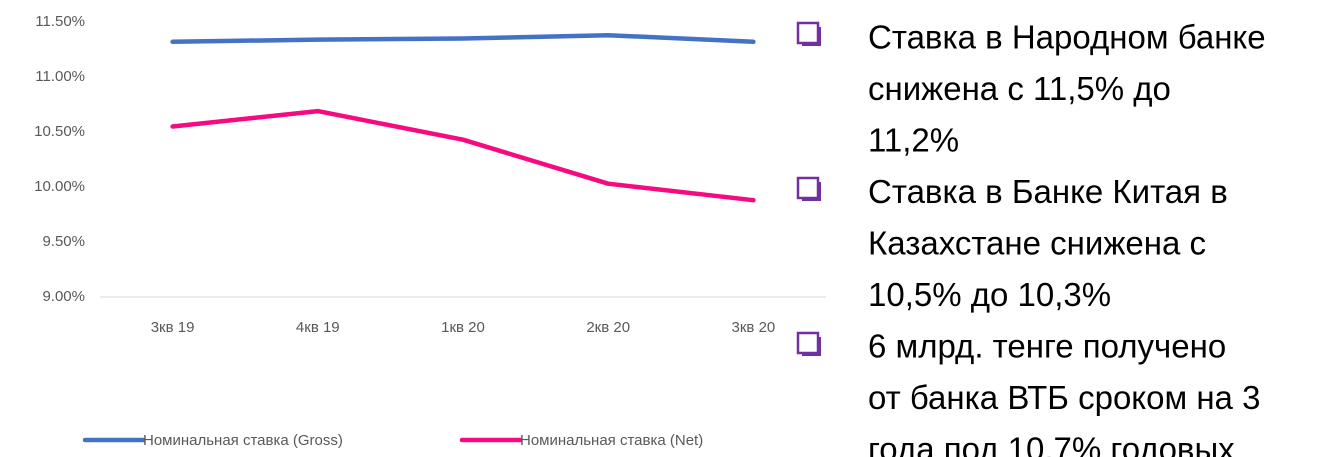  What do you see at coordinates (608, 327) in the screenshot?
I see `x-tick-label: 2кв 20` at bounding box center [608, 327].